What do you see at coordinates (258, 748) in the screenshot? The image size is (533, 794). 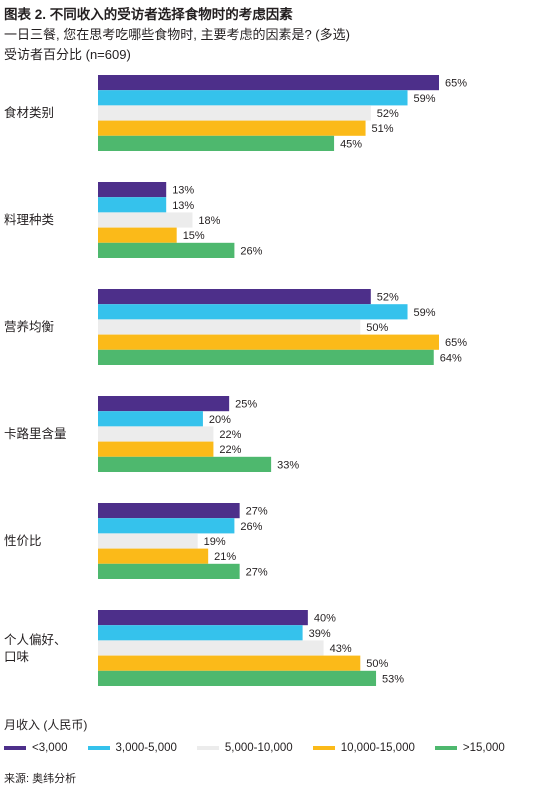 I see `legend-label: 5,000-10,000` at bounding box center [258, 748].